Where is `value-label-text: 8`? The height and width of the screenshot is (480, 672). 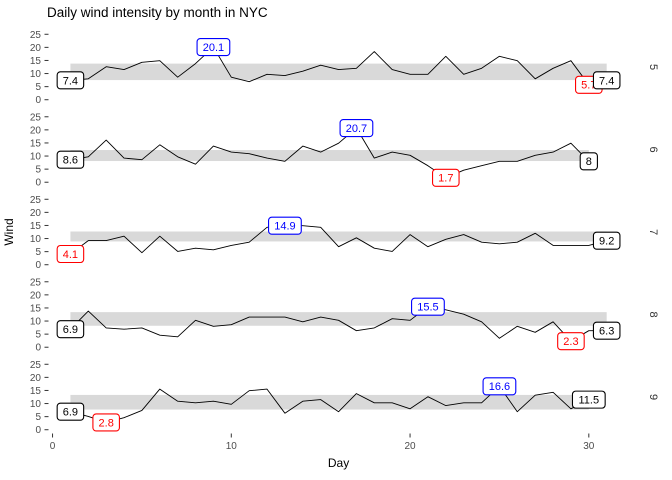 value-label-text: 8 is located at coordinates (589, 162).